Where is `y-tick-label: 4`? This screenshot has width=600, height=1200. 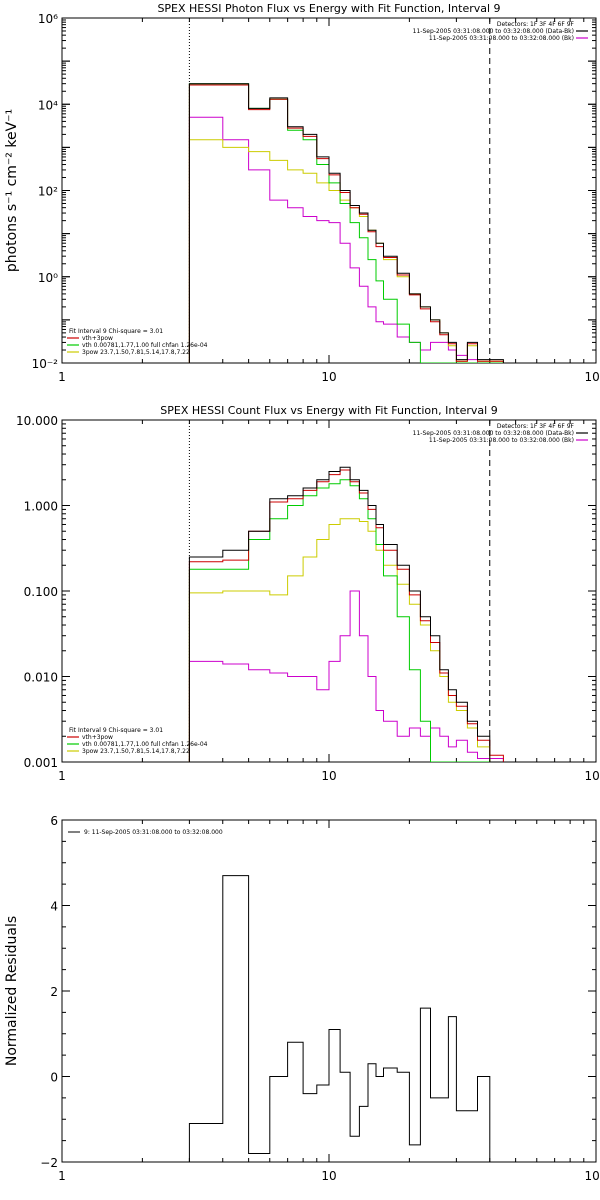 y-tick-label: 4 is located at coordinates (54, 907).